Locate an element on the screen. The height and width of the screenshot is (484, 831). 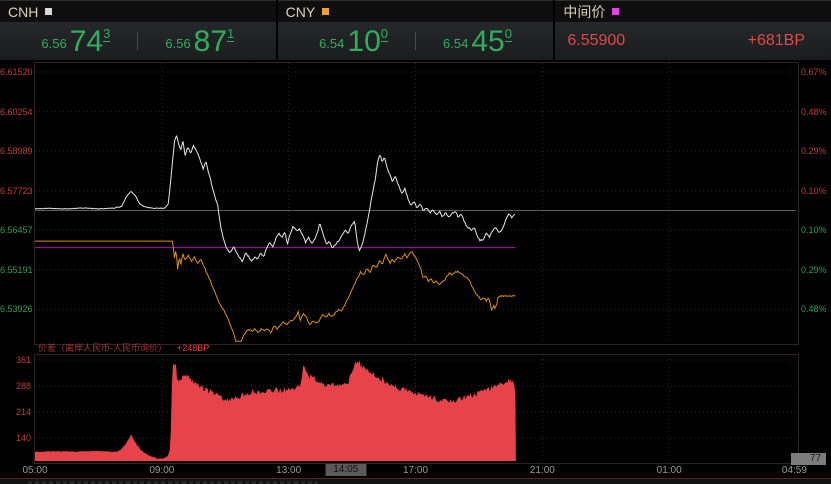
parity-legend-marker-icon is located at coordinates (616, 11).